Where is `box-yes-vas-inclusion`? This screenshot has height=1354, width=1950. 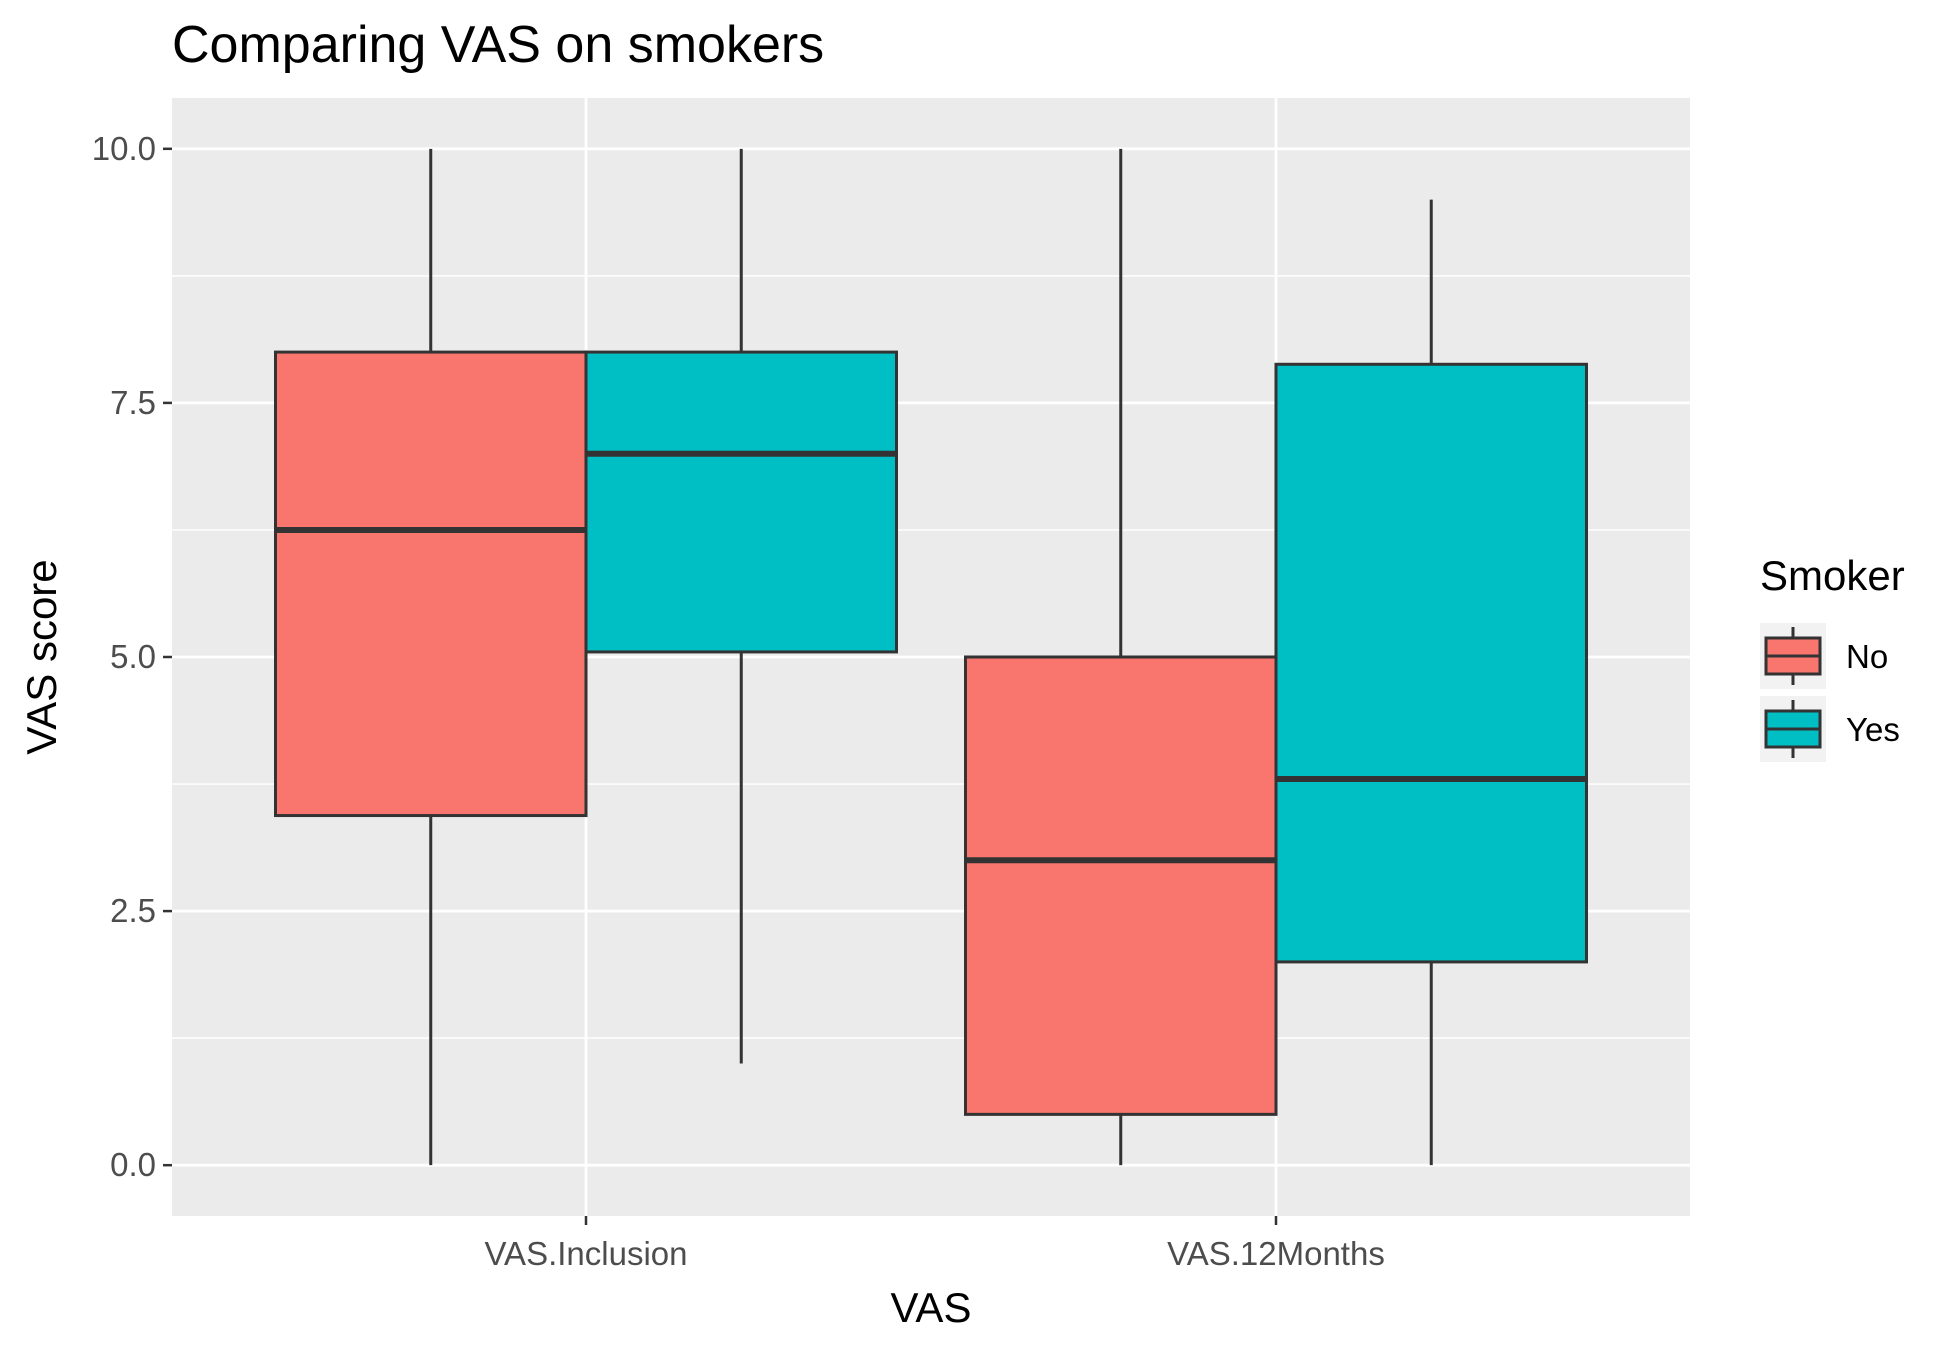
box-yes-vas-inclusion is located at coordinates (741, 606).